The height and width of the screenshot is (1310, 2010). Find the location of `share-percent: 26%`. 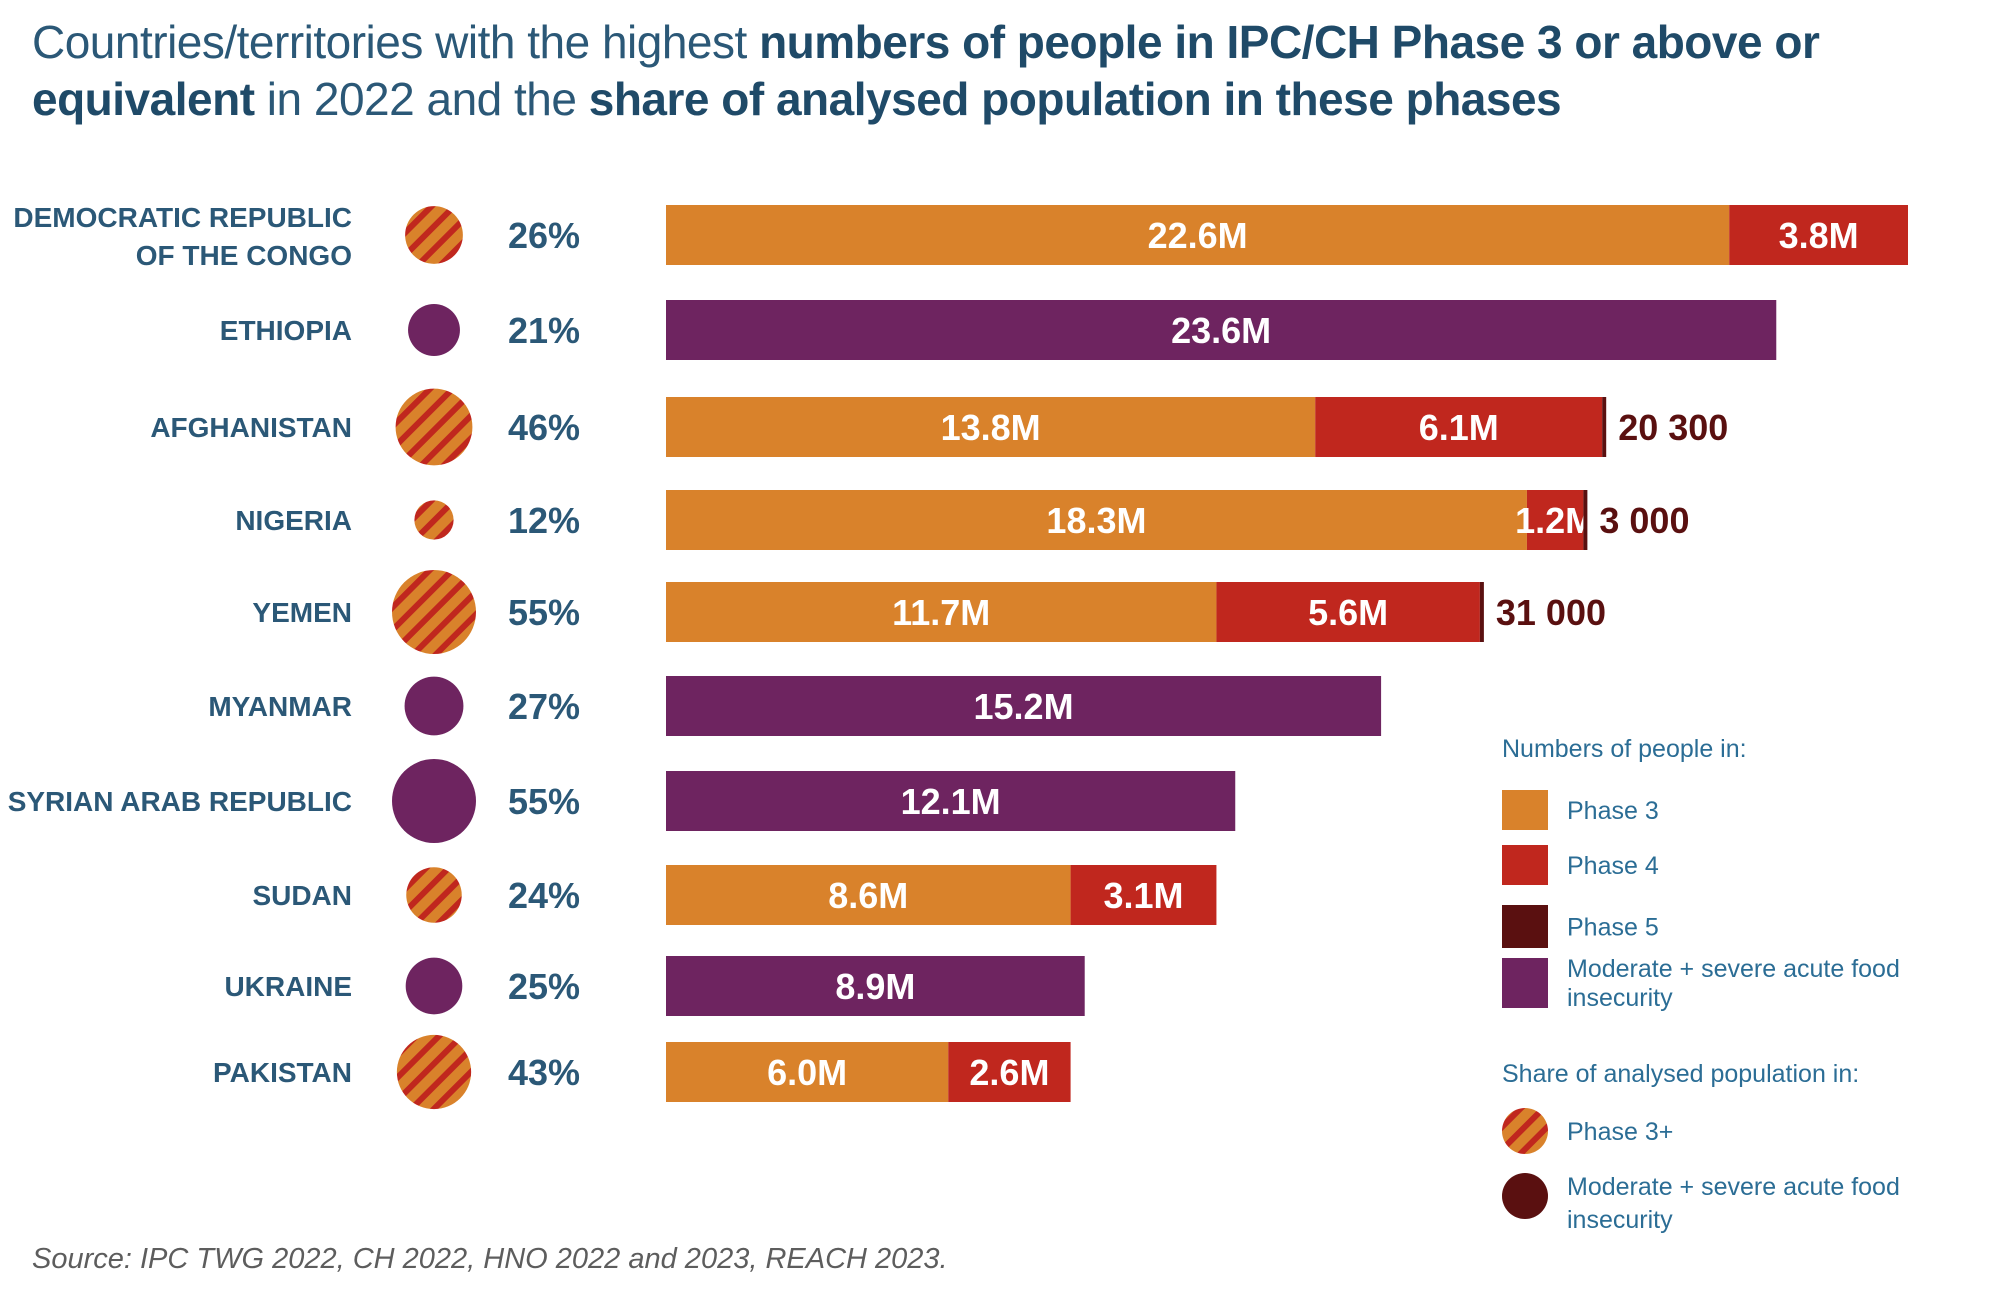

share-percent: 26% is located at coordinates (544, 235).